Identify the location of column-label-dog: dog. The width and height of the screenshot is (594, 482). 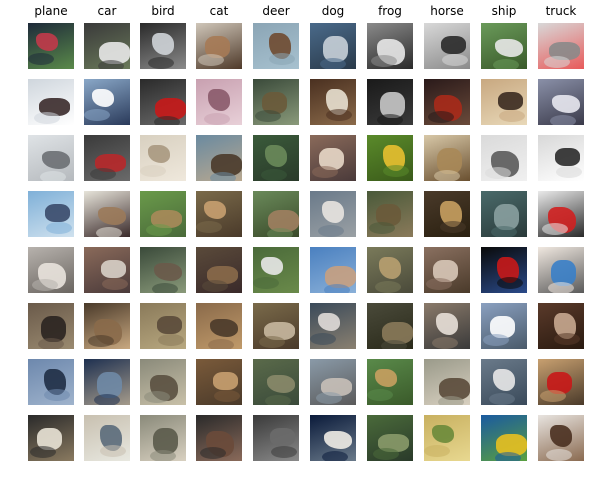
(333, 11).